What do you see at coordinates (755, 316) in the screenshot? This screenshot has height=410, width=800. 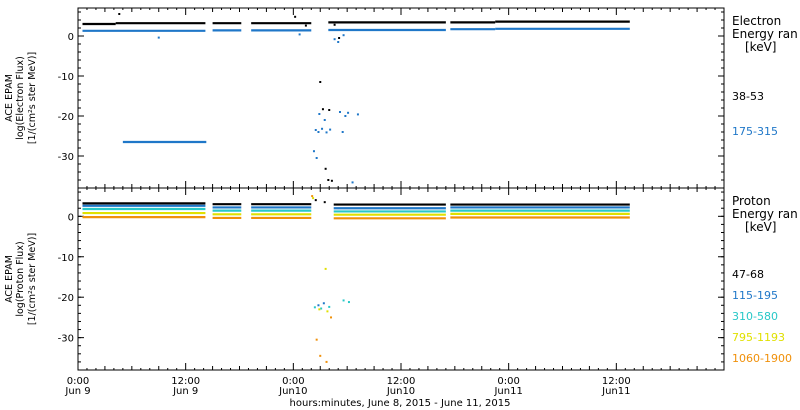 I see `legend-entry: 310-580` at bounding box center [755, 316].